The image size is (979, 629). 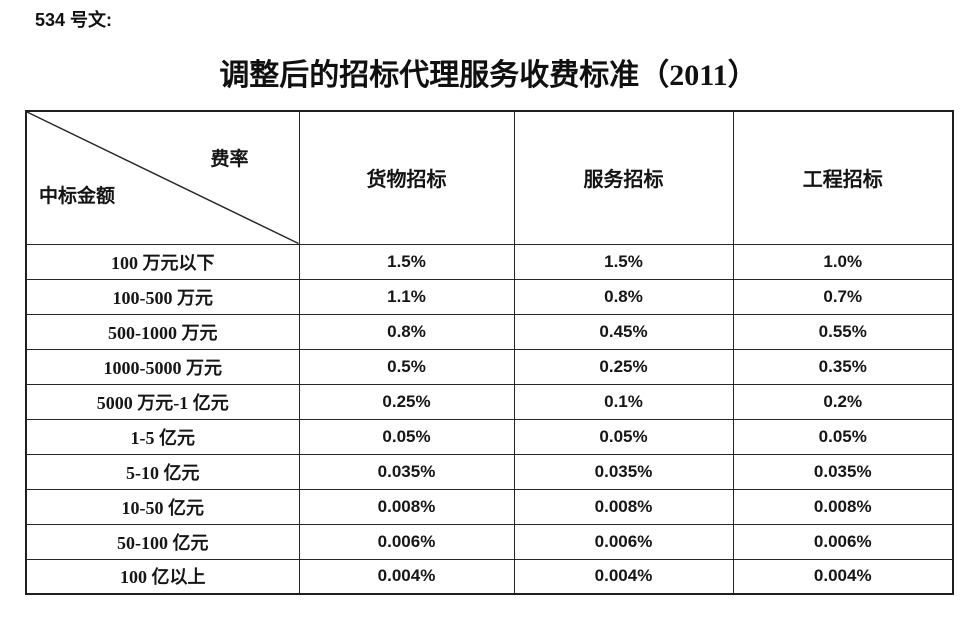 I want to click on diagonal-divider-line, so click(x=163, y=178).